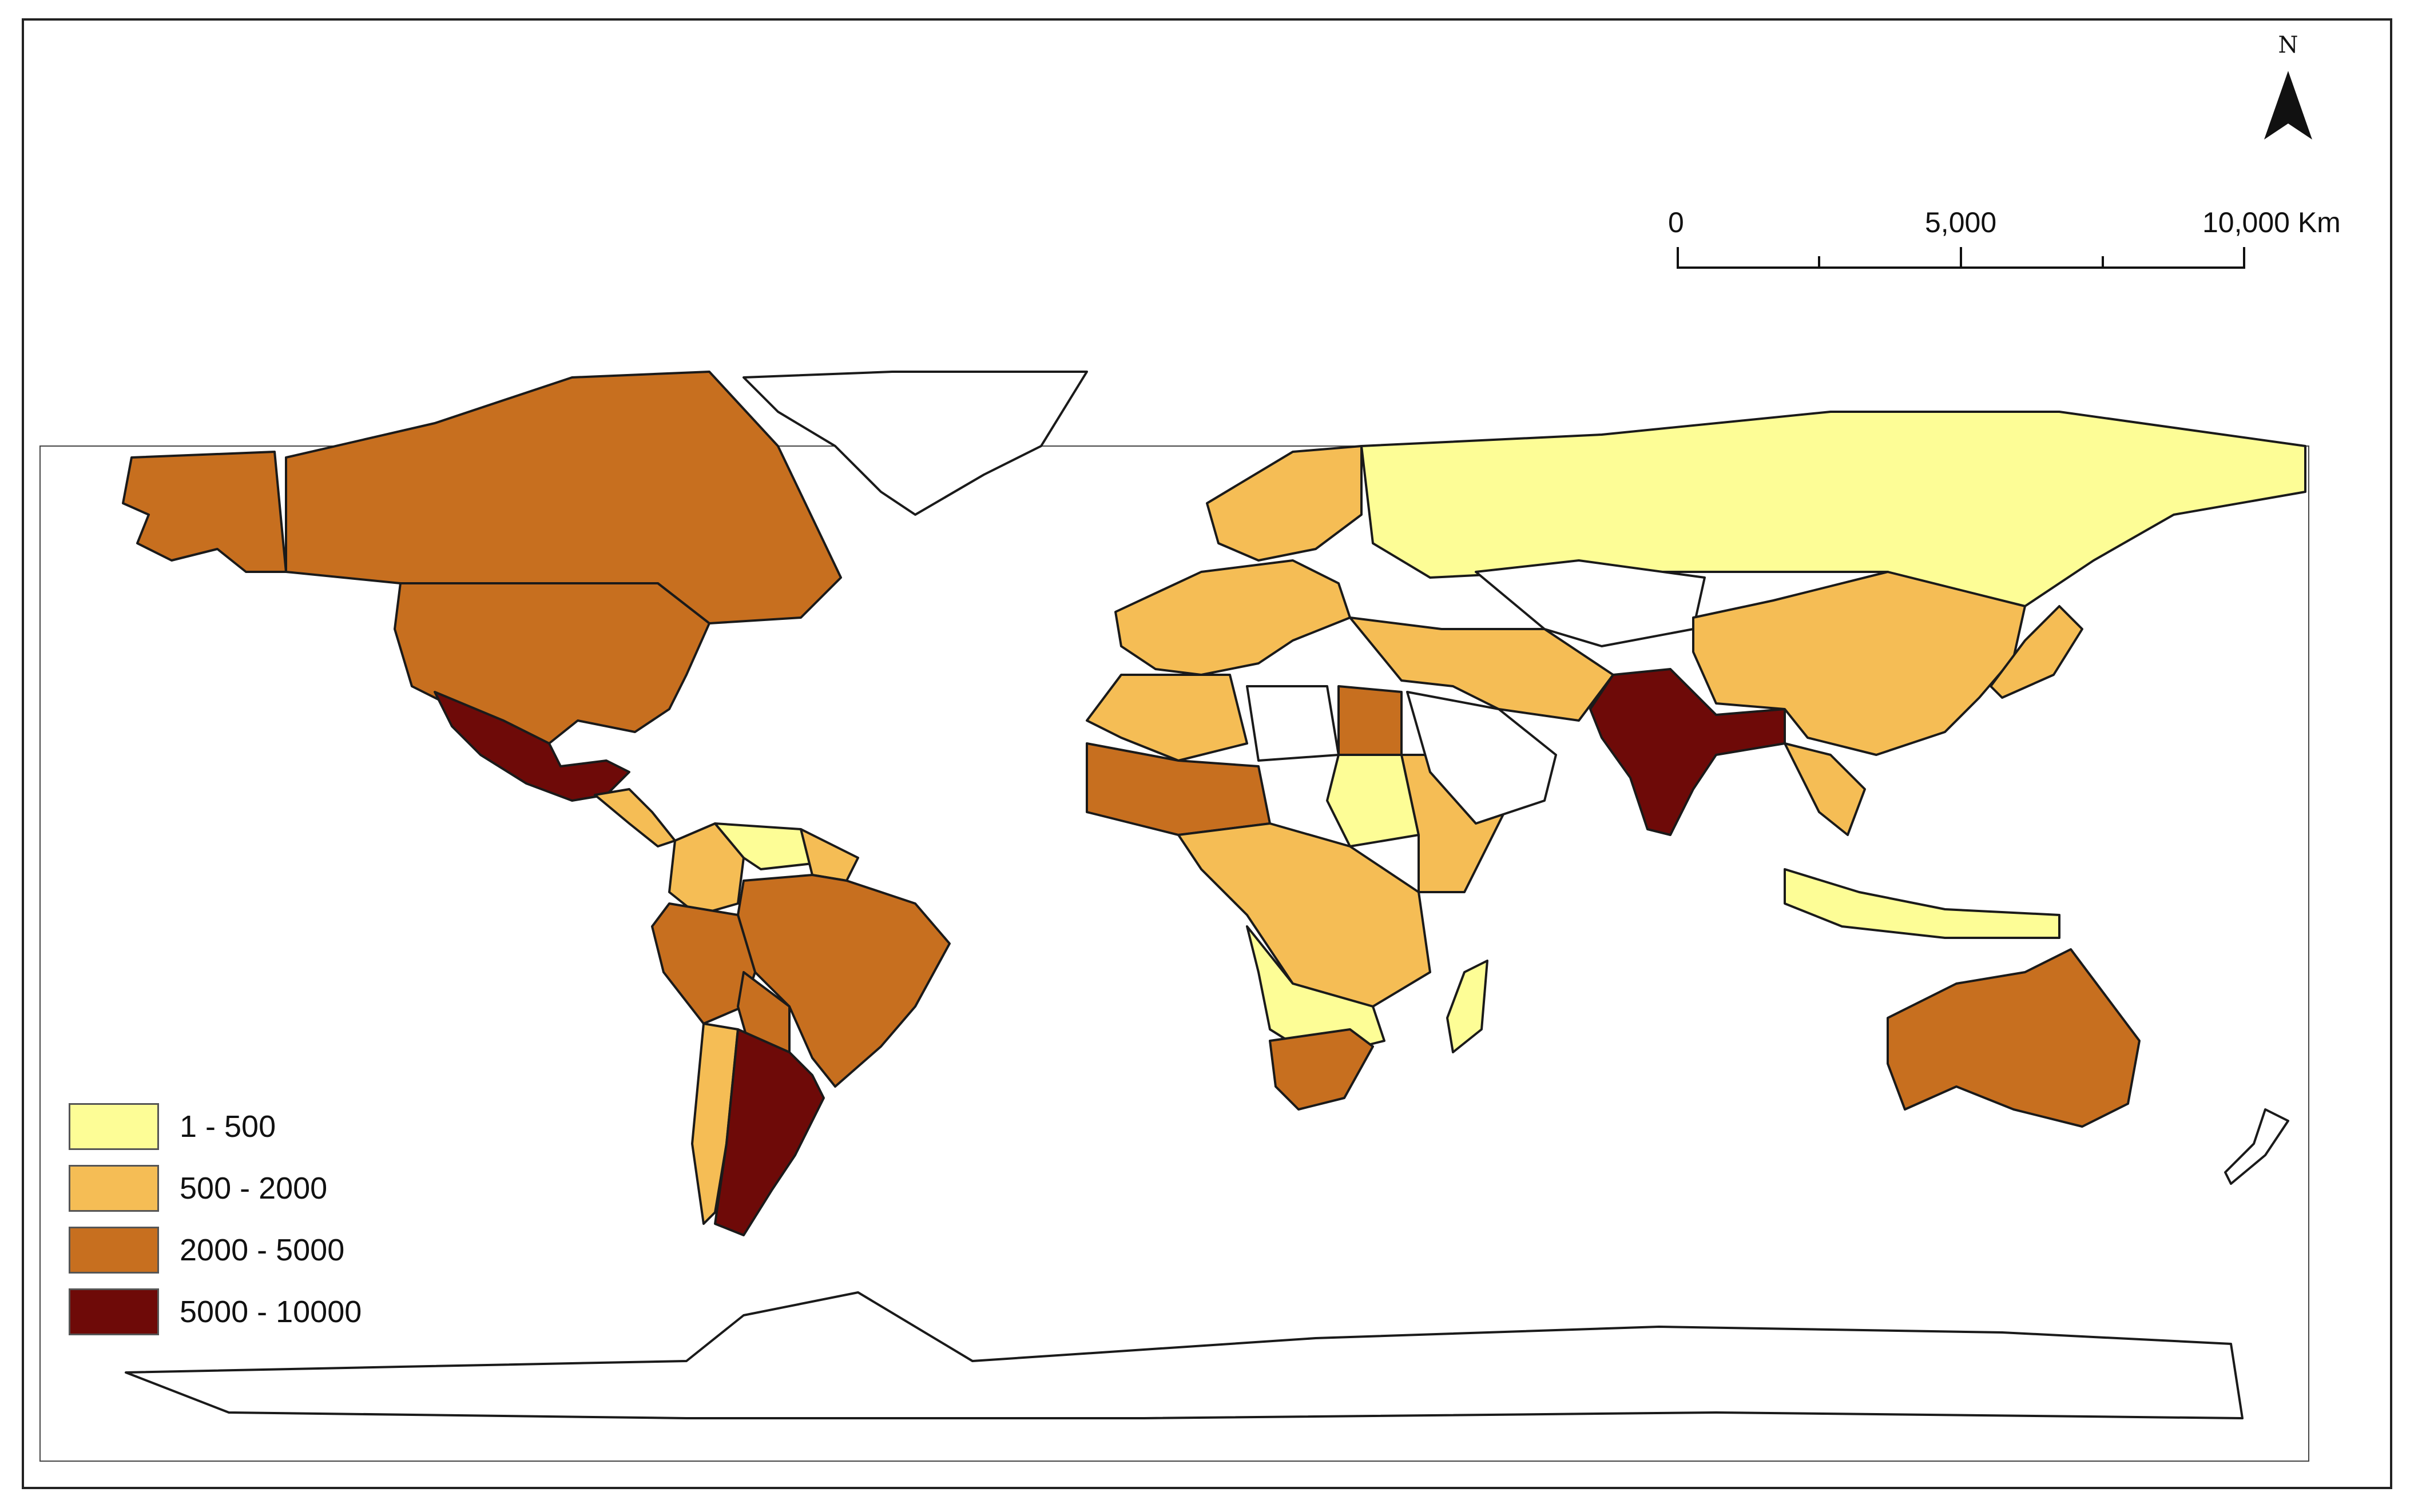  I want to click on region-canada, so click(563, 497).